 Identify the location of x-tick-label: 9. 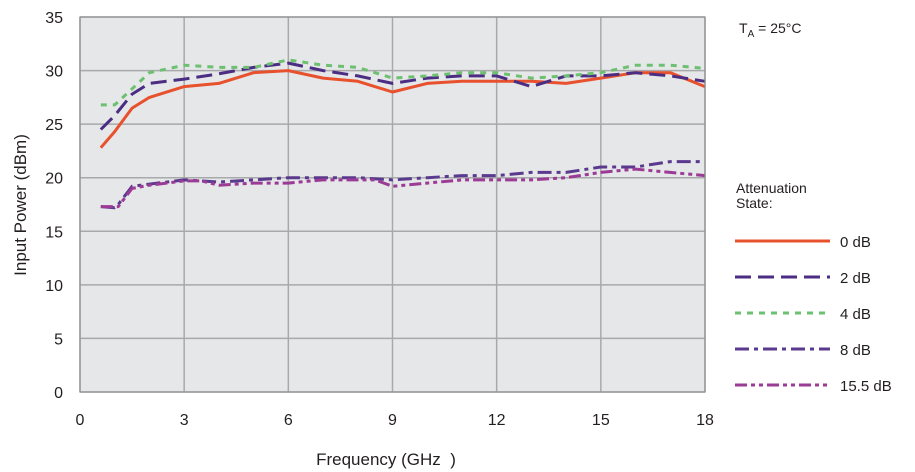
(392, 420).